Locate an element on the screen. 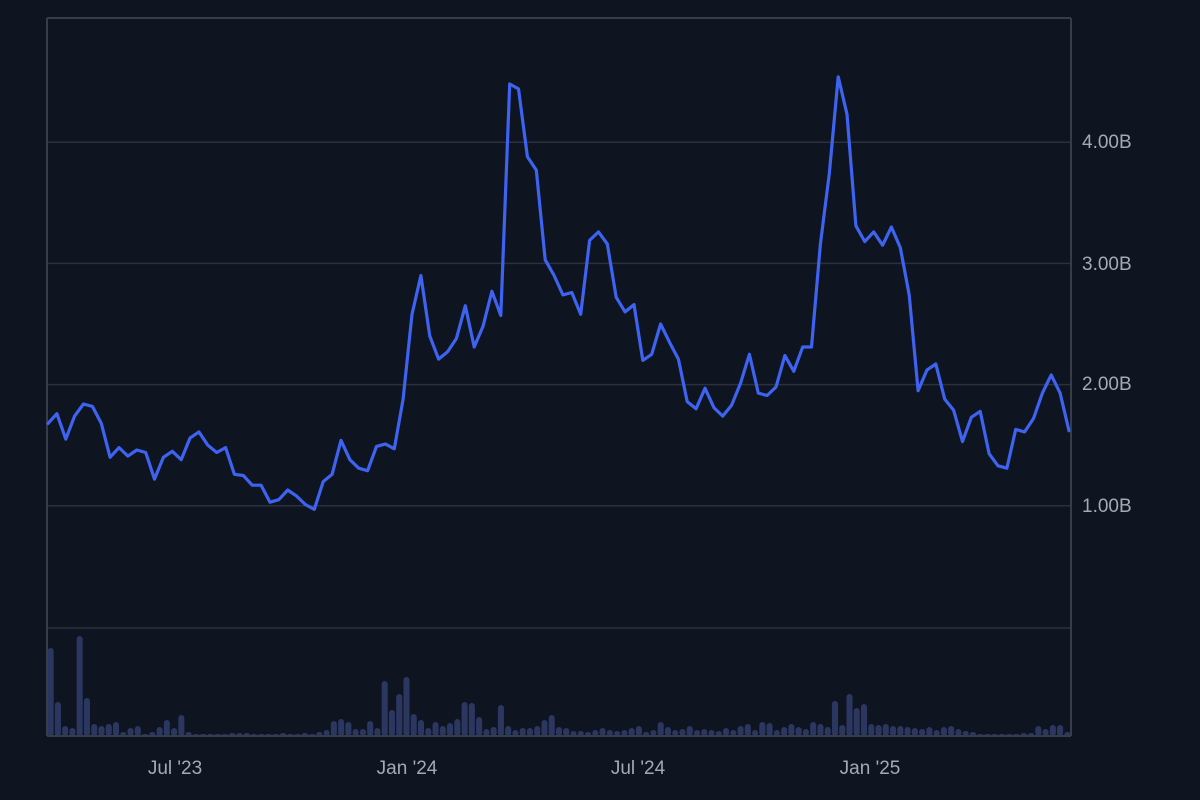 This screenshot has height=800, width=1200. y-tick-label: 2.00B is located at coordinates (1107, 384).